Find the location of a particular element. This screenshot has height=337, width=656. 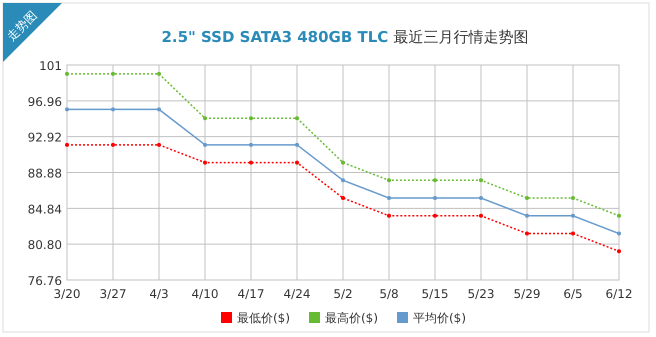

y-tick-label: 96.96 is located at coordinates (45, 101).